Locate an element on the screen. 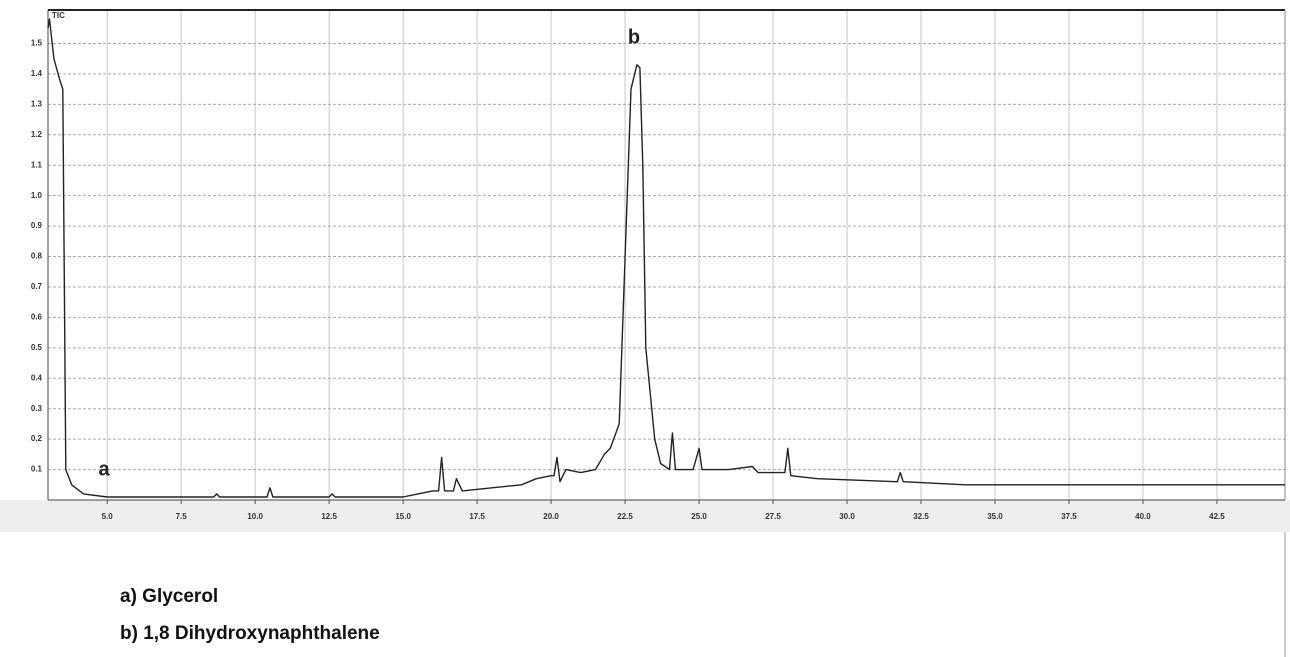 The width and height of the screenshot is (1290, 657). x-tick-label: 37.5 is located at coordinates (1069, 516).